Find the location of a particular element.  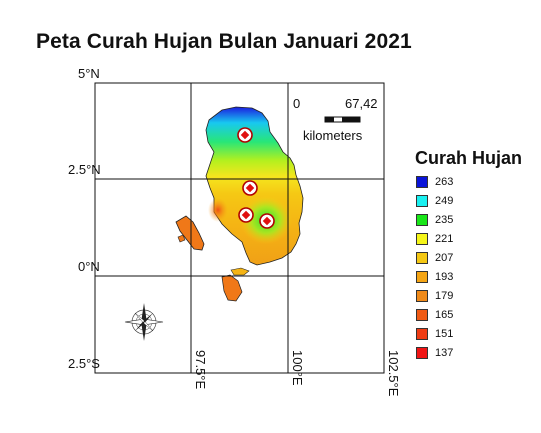

lat-label: 2.5°N is located at coordinates (84, 169).